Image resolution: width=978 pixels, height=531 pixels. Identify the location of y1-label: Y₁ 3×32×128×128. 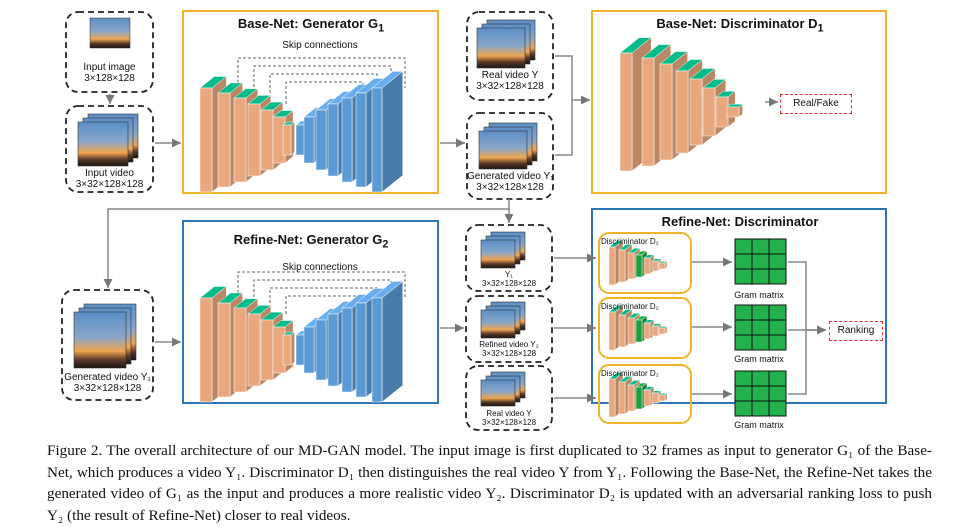
(509, 279).